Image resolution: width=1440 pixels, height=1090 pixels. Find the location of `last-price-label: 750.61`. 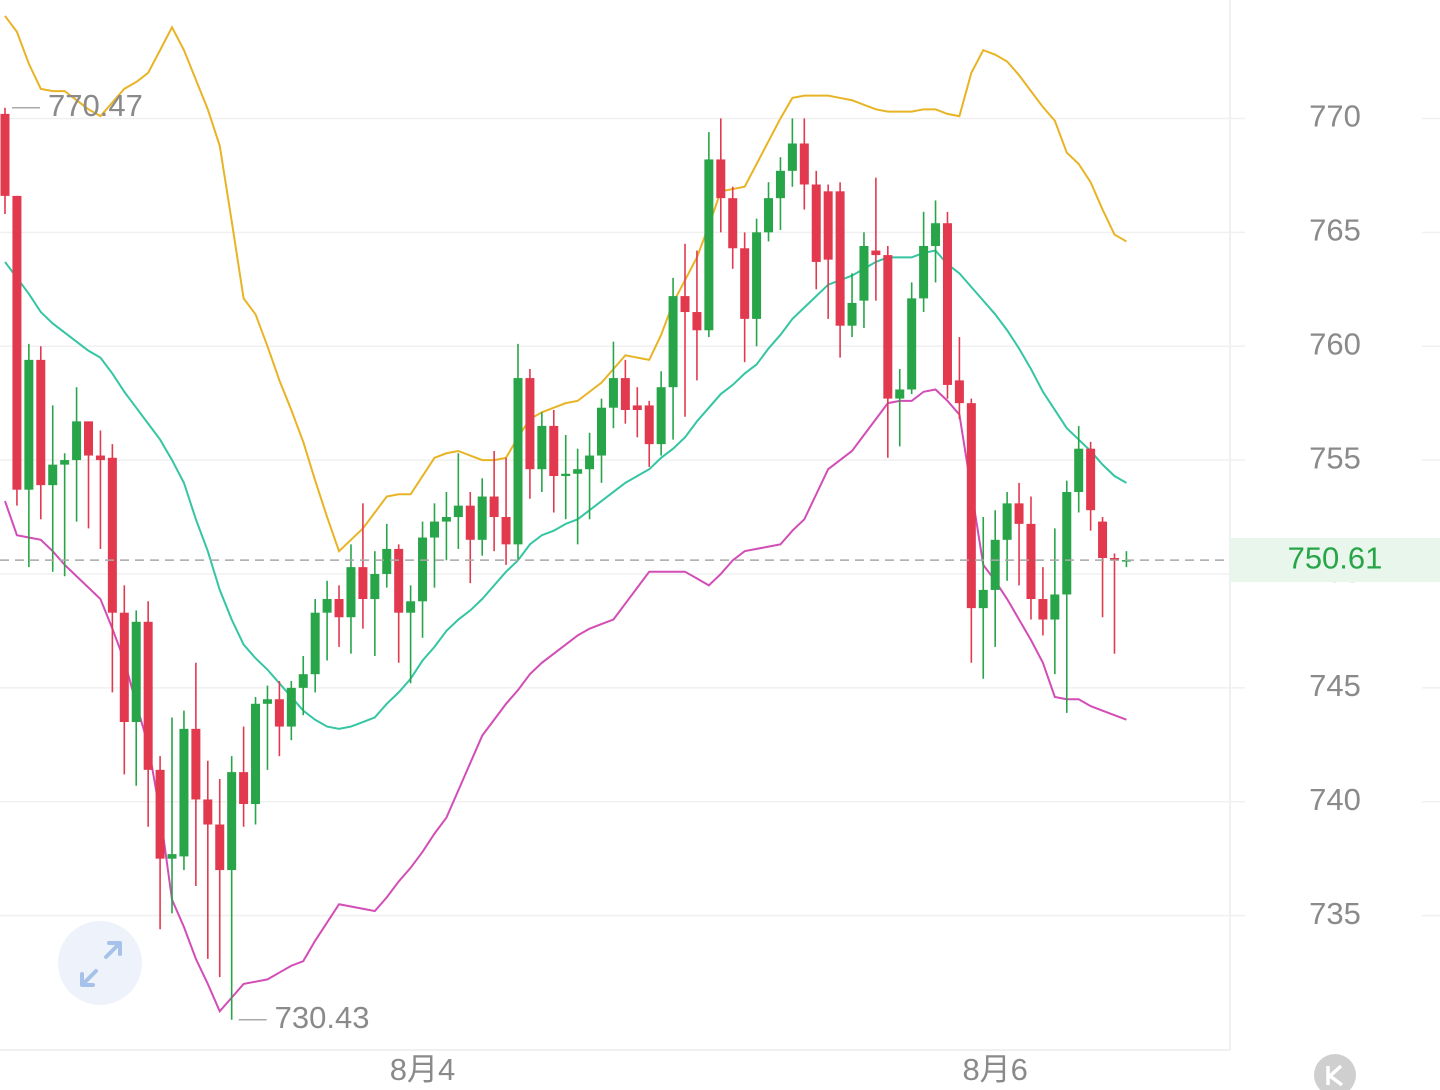

last-price-label: 750.61 is located at coordinates (1335, 557).